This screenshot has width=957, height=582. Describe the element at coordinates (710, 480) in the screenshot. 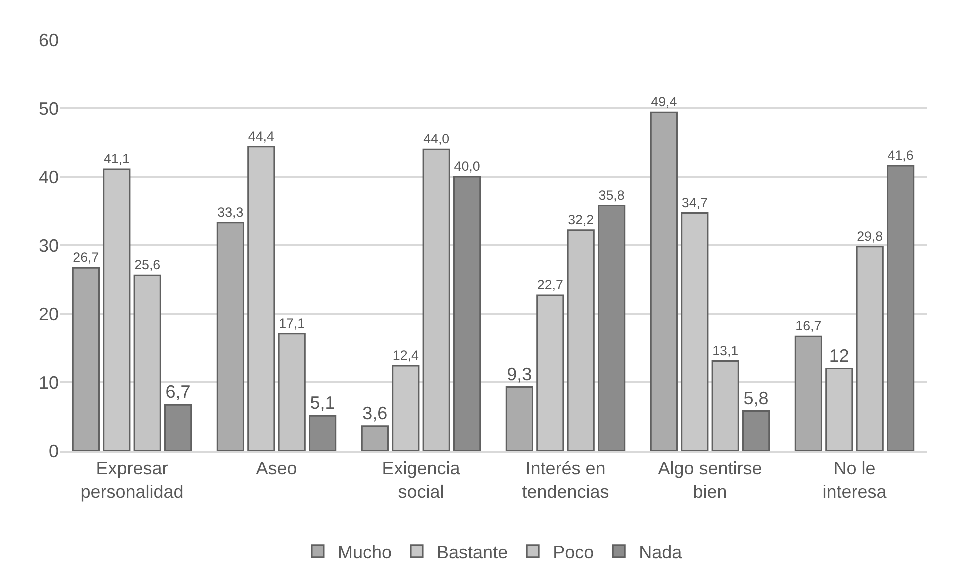

I see `x-tick-label: Algo sentirse bien` at that location.